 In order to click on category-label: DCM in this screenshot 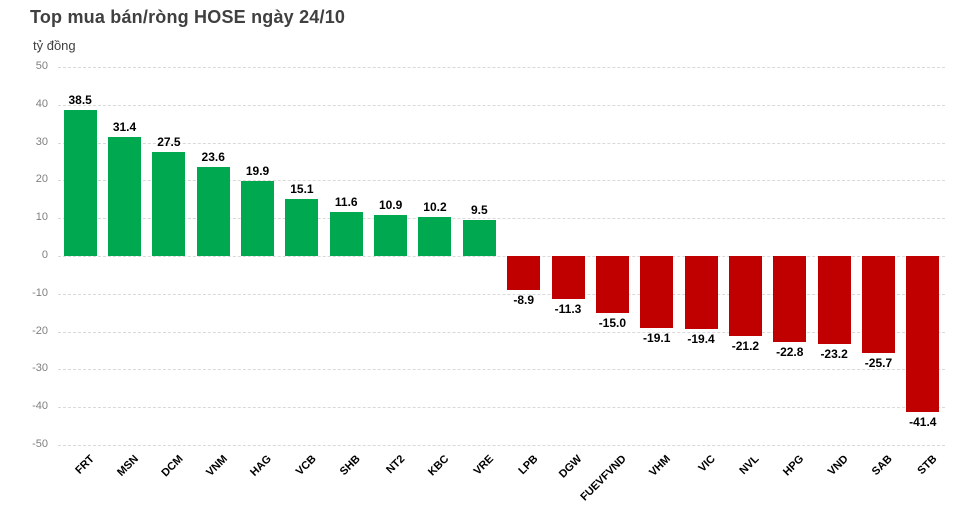, I will do `click(172, 466)`.